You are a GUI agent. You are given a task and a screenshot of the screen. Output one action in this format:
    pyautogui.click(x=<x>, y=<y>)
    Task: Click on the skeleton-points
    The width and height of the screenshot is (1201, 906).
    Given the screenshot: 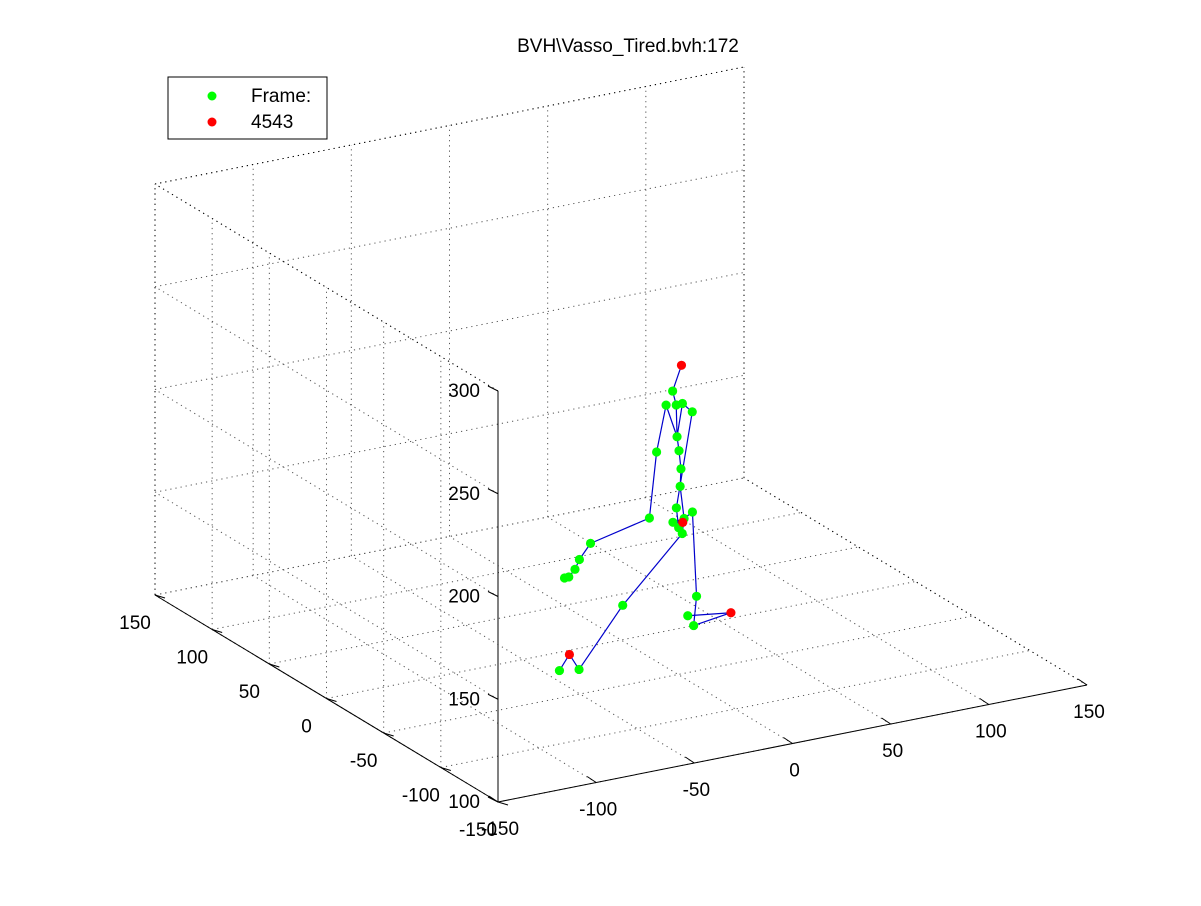 What is the action you would take?
    pyautogui.click(x=645, y=518)
    